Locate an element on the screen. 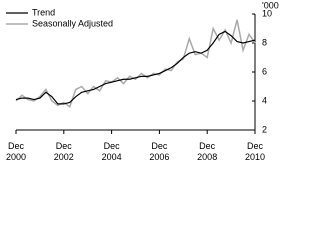 The height and width of the screenshot is (240, 320). y-tick-label: 4 is located at coordinates (264, 100).